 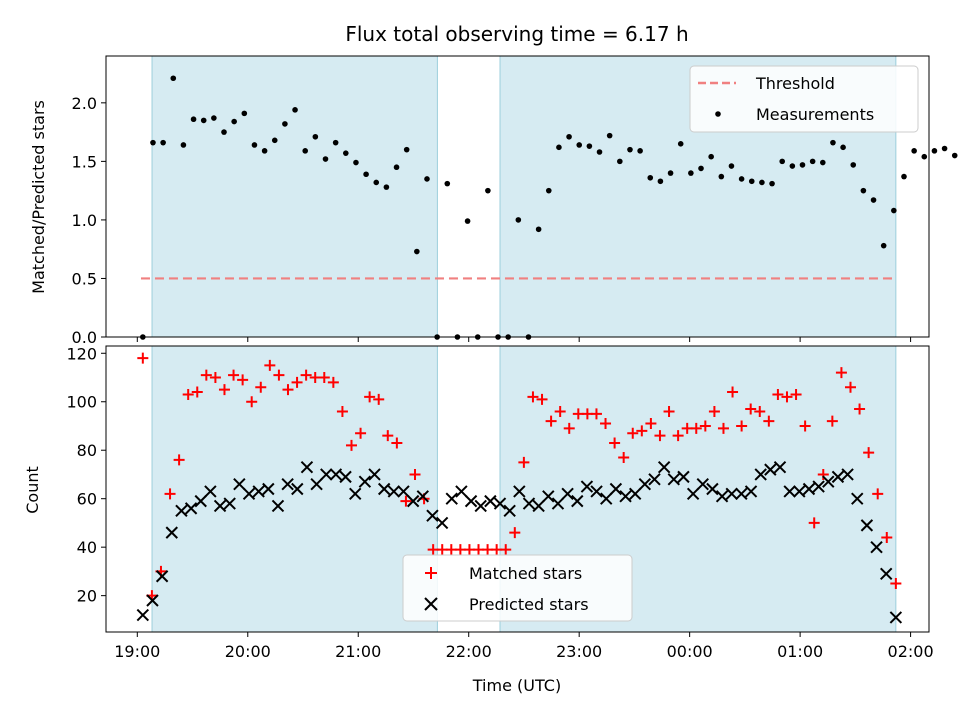 I want to click on x-tick-label: 23:00, so click(x=579, y=651).